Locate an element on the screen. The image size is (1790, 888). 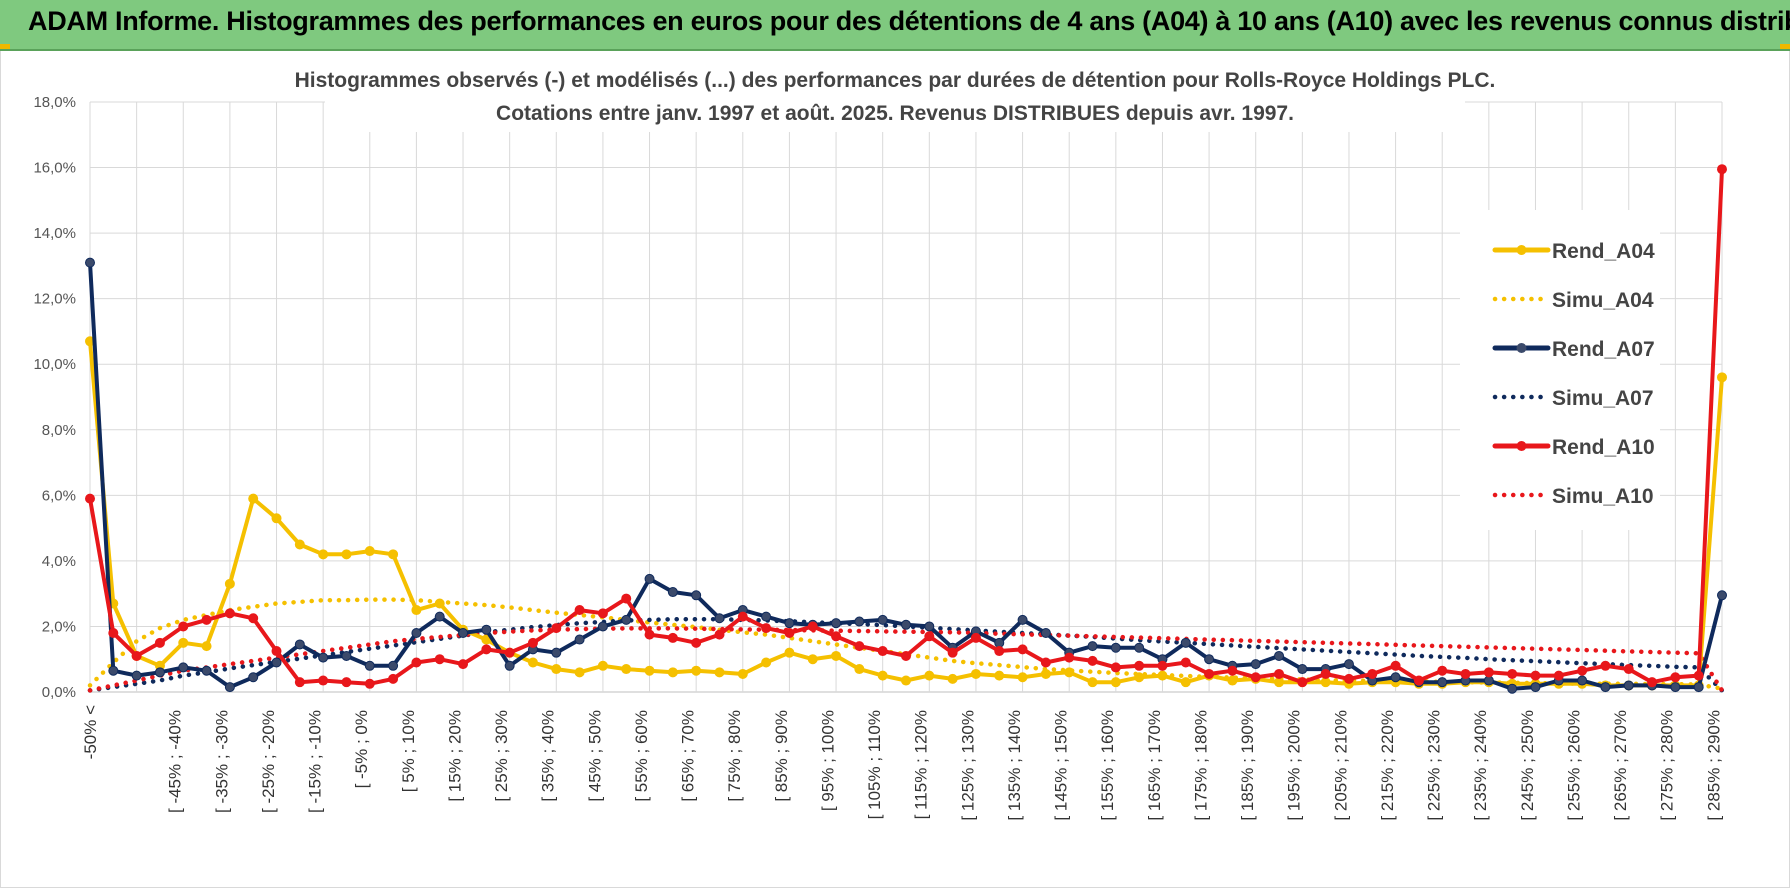
x-tick-label: [ 65% ; 70% is located at coordinates (688, 756).